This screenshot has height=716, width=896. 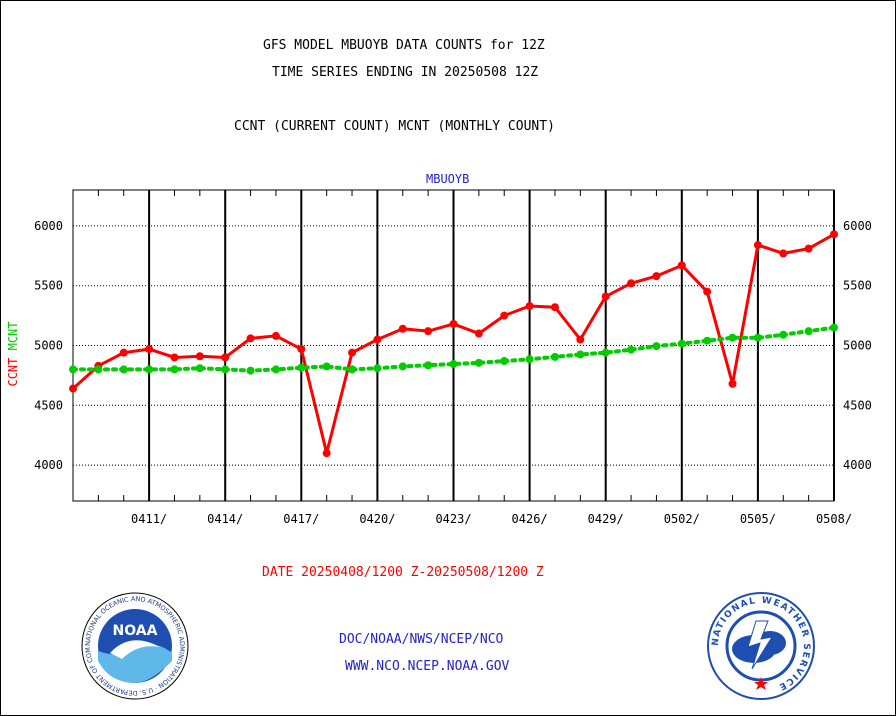 I want to click on y-tick-label-right: 5500, so click(x=857, y=286).